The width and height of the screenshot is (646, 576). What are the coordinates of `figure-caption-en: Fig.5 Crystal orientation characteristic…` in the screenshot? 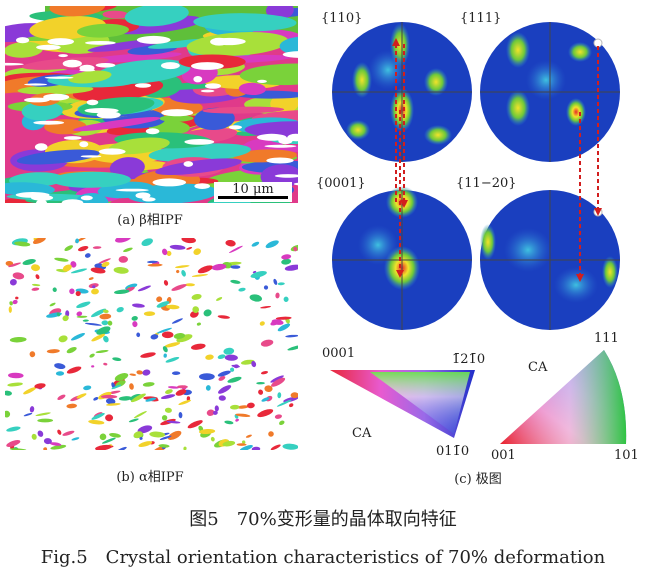 It's located at (323, 557).